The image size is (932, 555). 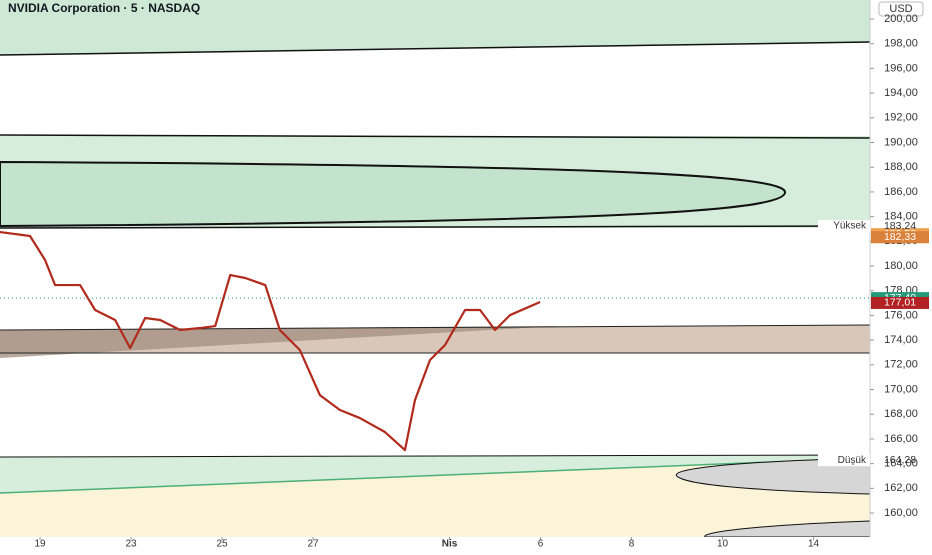 What do you see at coordinates (723, 544) in the screenshot?
I see `x-tick-label: 10` at bounding box center [723, 544].